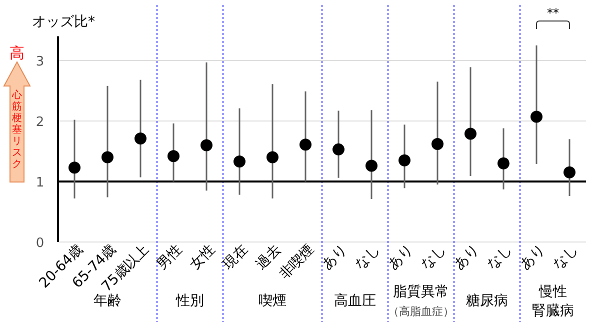  Describe the element at coordinates (189, 301) in the screenshot. I see `text: 性別` at that location.